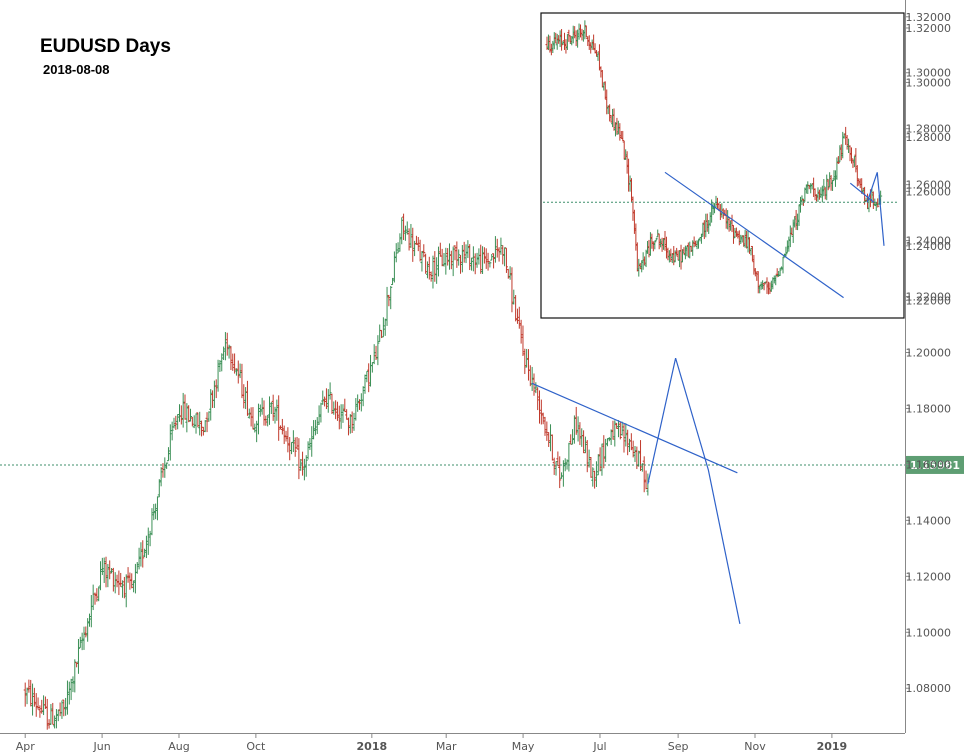 The height and width of the screenshot is (755, 965). I want to click on current-price-label: 1.15981, so click(935, 465).